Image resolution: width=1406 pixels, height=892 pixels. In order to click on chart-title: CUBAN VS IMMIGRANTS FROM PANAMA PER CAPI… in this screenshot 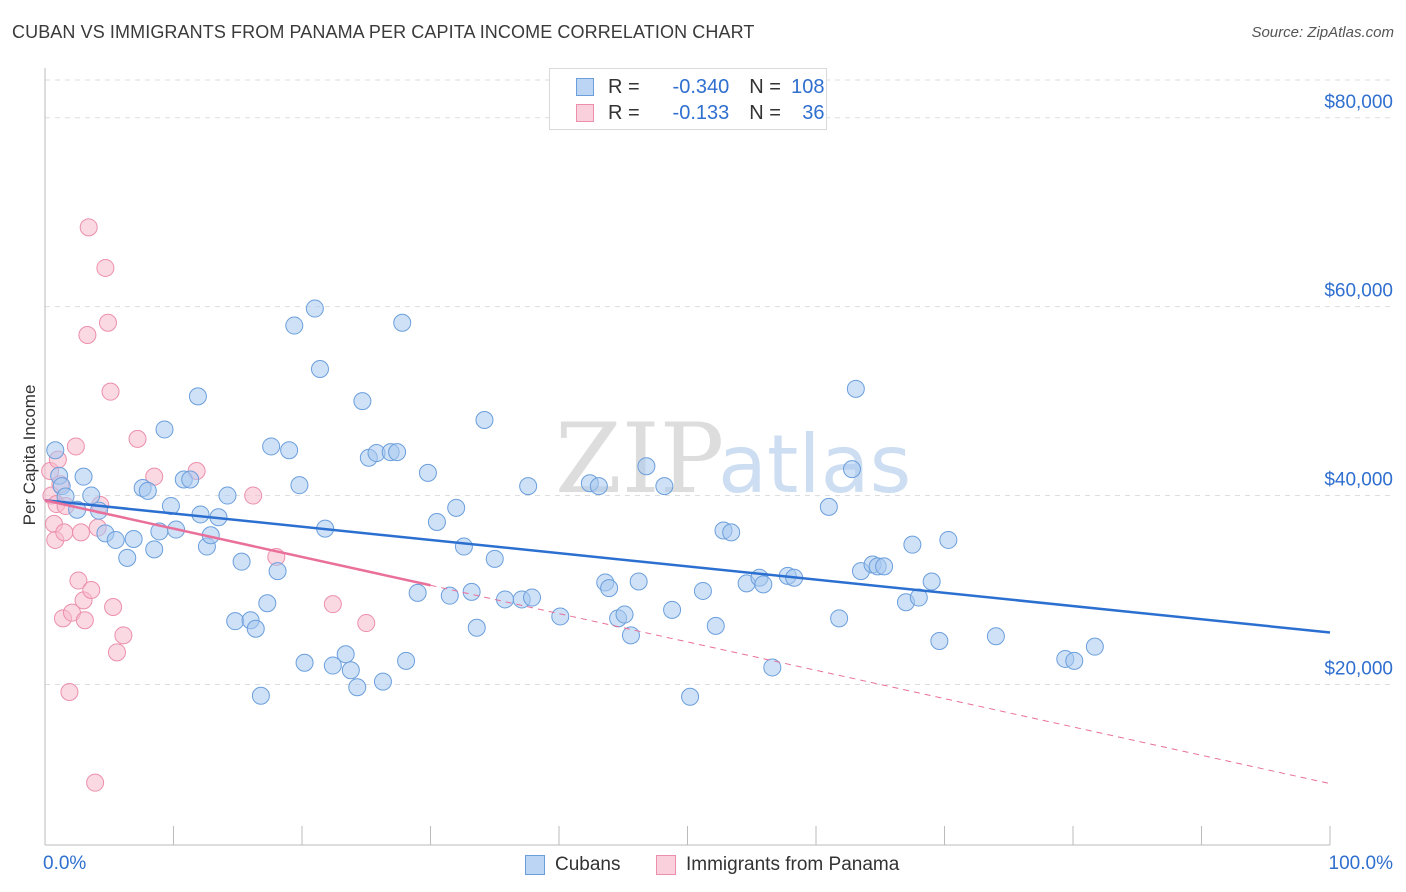, I will do `click(383, 32)`.